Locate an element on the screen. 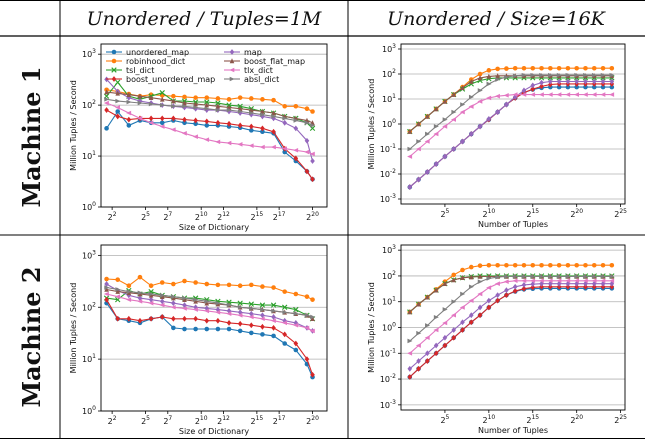 Image resolution: width=645 pixels, height=439 pixels. x-tick-label: 27 is located at coordinates (167, 420).